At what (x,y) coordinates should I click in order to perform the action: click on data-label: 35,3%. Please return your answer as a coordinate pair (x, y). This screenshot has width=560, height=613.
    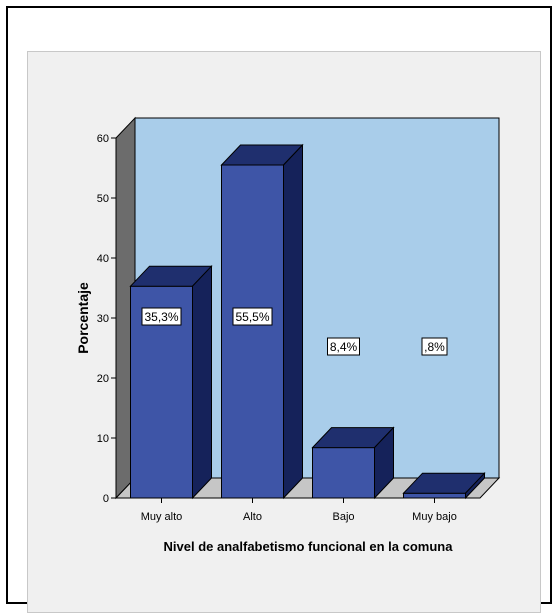
    Looking at the image, I should click on (161, 316).